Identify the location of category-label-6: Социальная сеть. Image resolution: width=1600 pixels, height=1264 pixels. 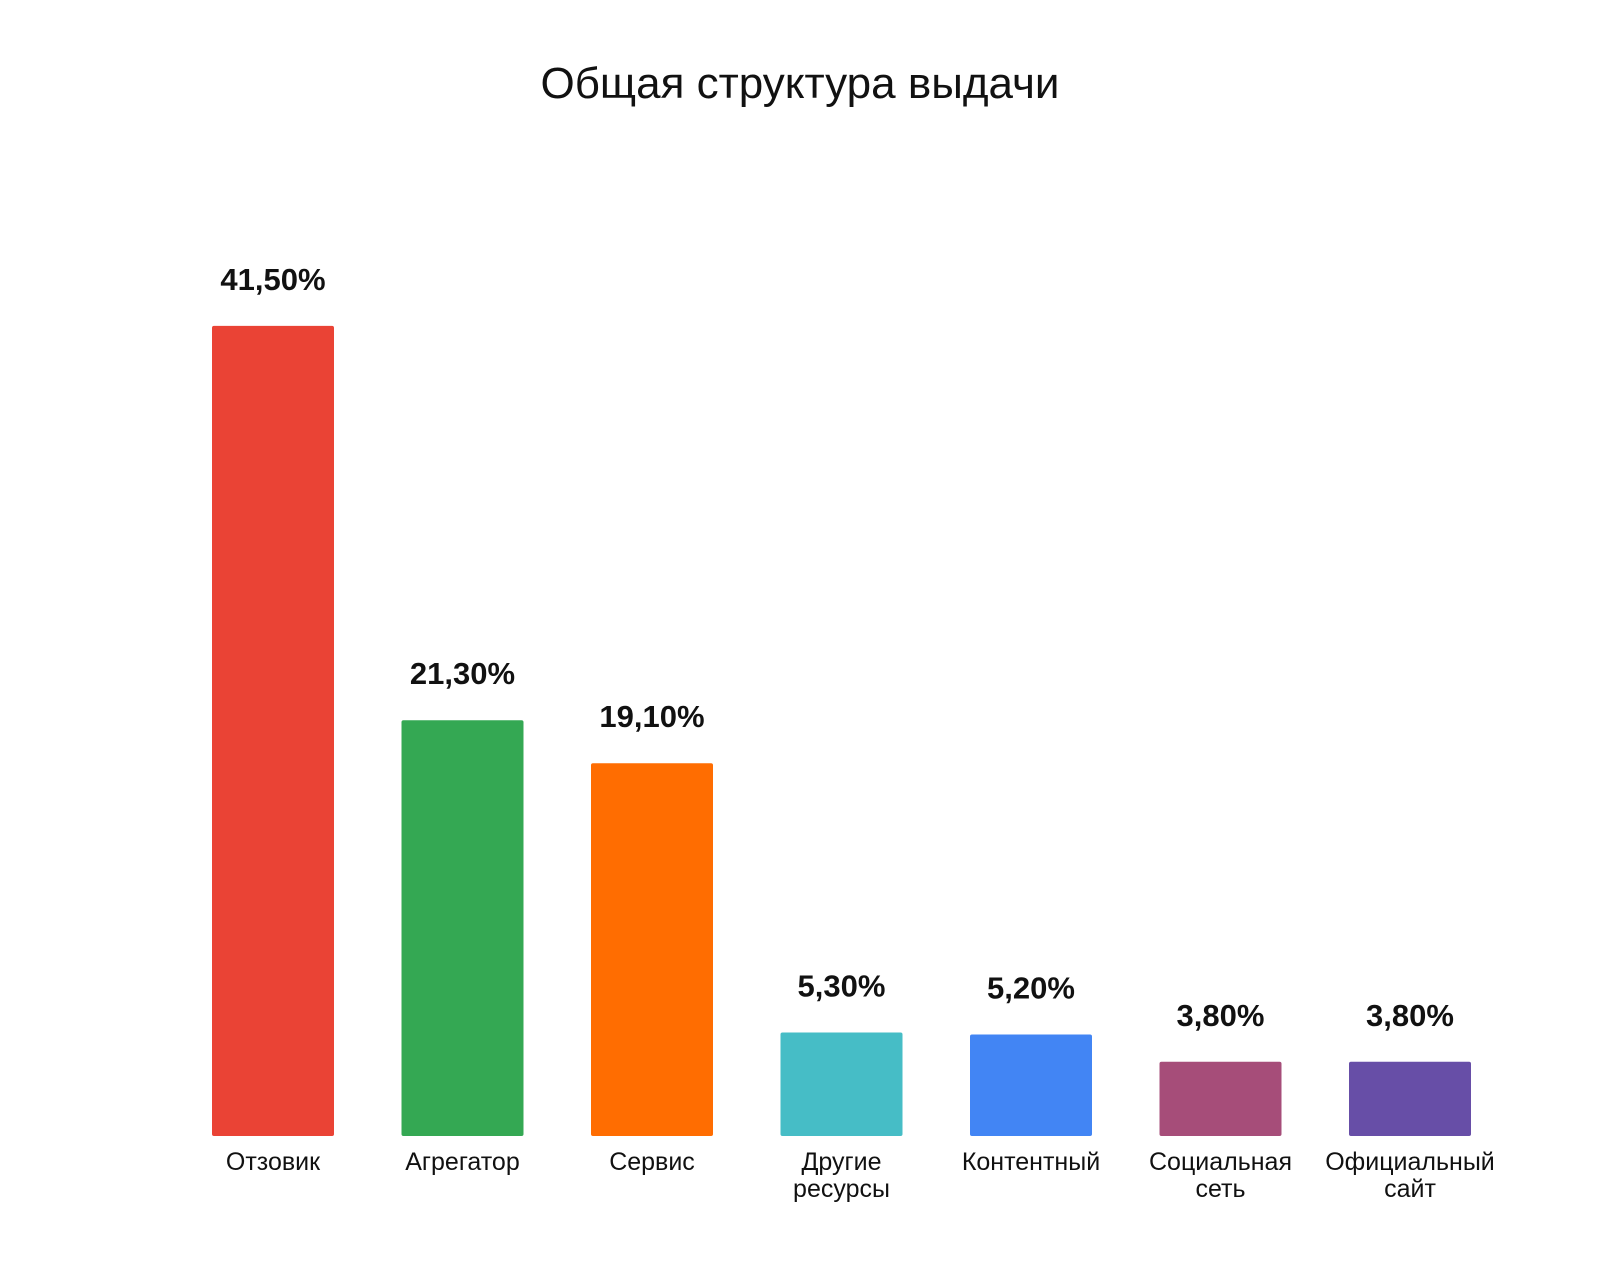
(1220, 1175).